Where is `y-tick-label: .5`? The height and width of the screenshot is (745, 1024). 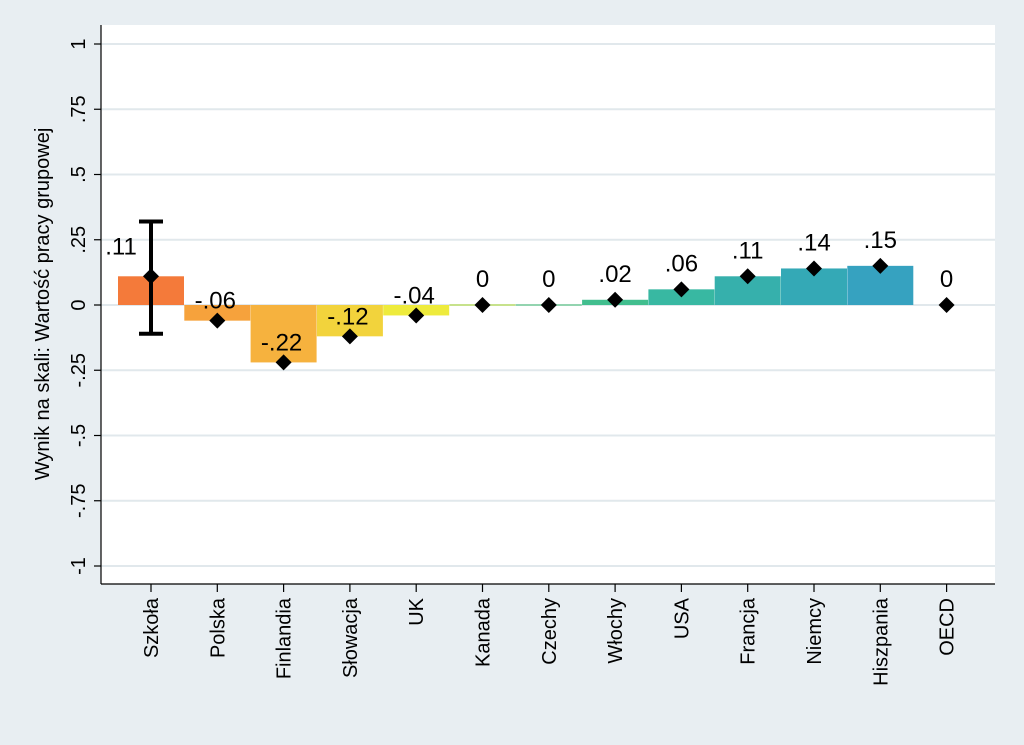
y-tick-label: .5 is located at coordinates (79, 174).